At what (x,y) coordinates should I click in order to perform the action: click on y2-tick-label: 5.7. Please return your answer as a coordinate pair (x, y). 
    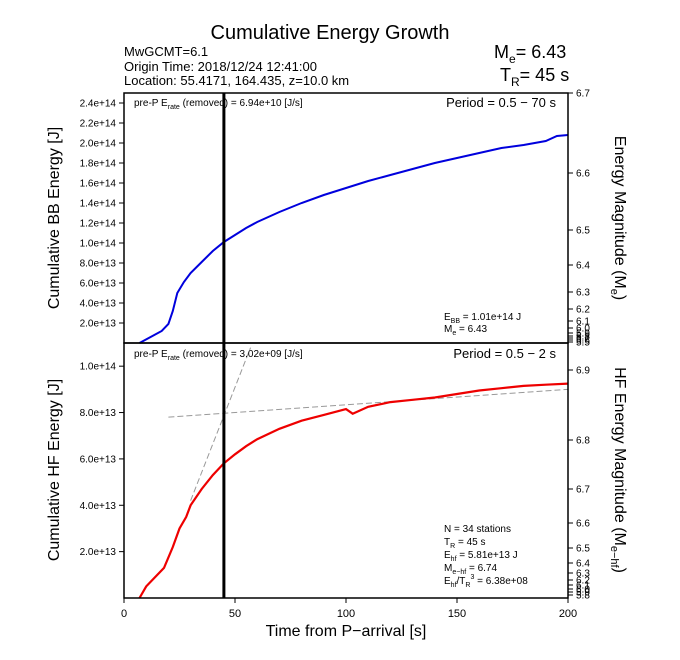
    Looking at the image, I should click on (583, 339).